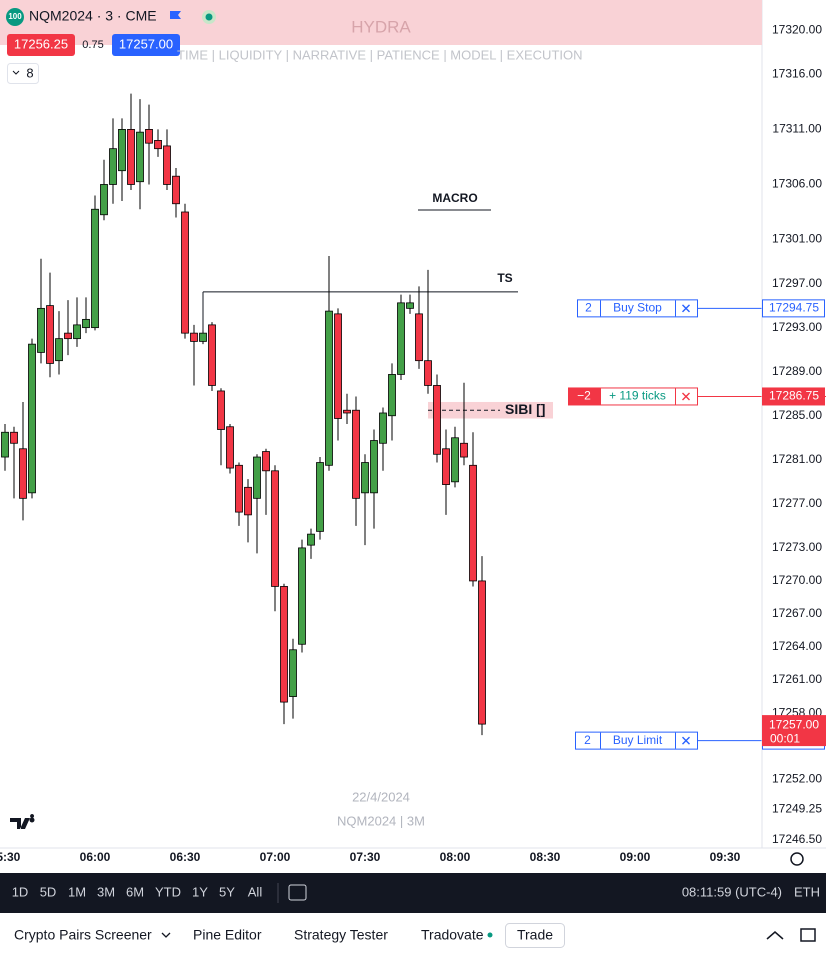 The width and height of the screenshot is (826, 958). Describe the element at coordinates (227, 891) in the screenshot. I see `range-button: 5Y` at that location.